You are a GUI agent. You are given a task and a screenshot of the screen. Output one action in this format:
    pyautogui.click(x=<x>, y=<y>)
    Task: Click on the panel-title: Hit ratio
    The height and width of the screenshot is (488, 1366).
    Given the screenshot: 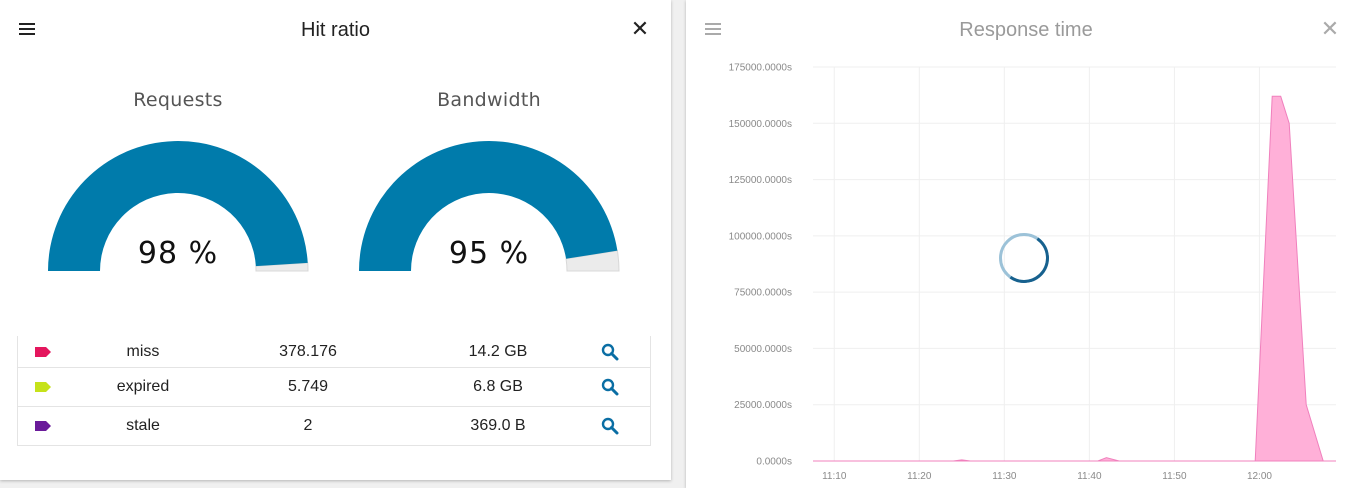 What is the action you would take?
    pyautogui.click(x=335, y=30)
    